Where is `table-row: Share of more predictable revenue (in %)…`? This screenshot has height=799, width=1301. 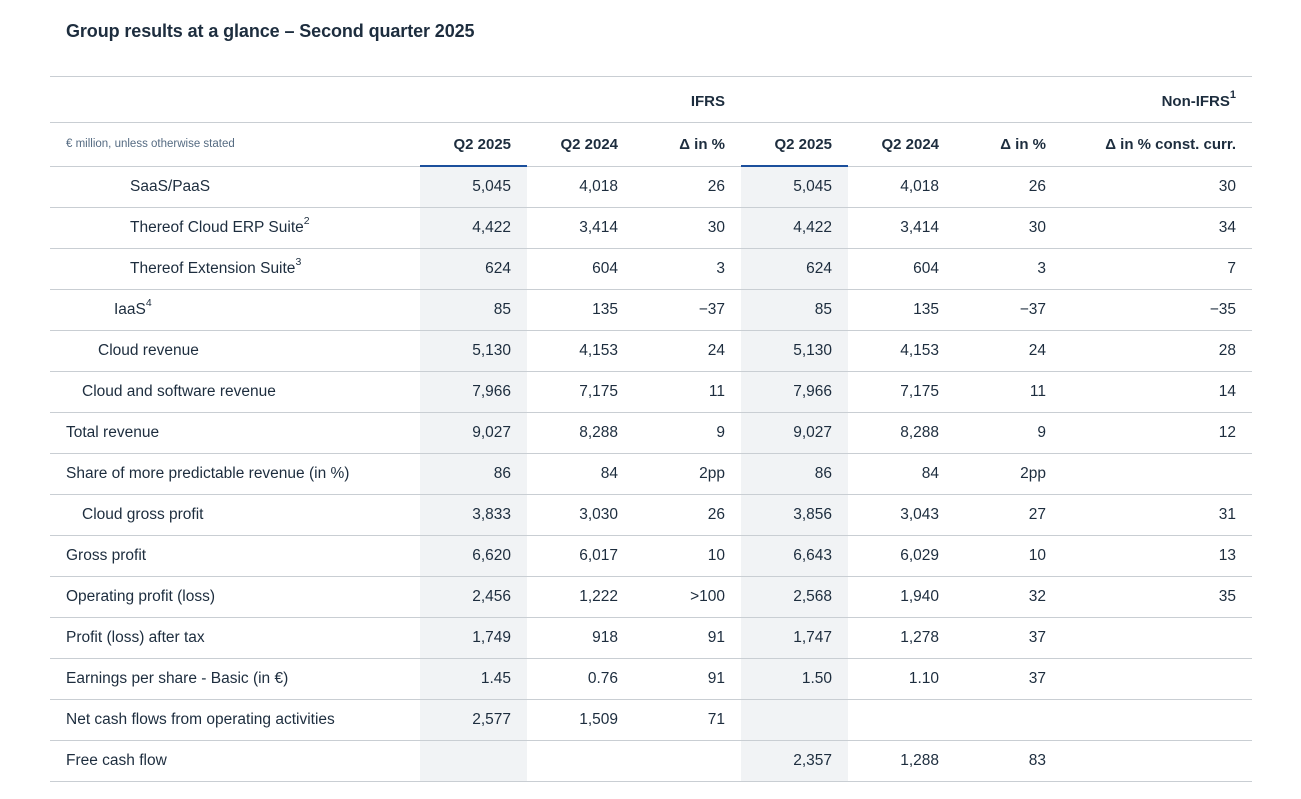
table-row: Share of more predictable revenue (in %)… is located at coordinates (651, 474).